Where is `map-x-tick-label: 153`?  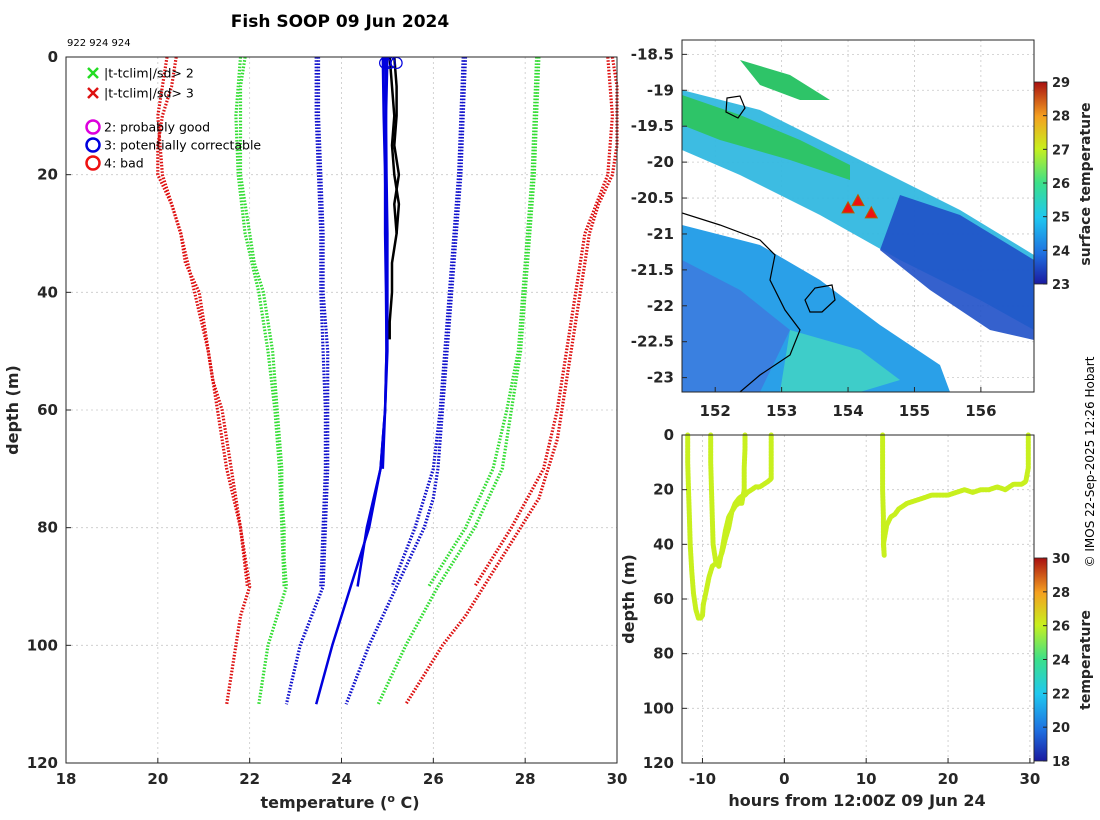 map-x-tick-label: 153 is located at coordinates (781, 411).